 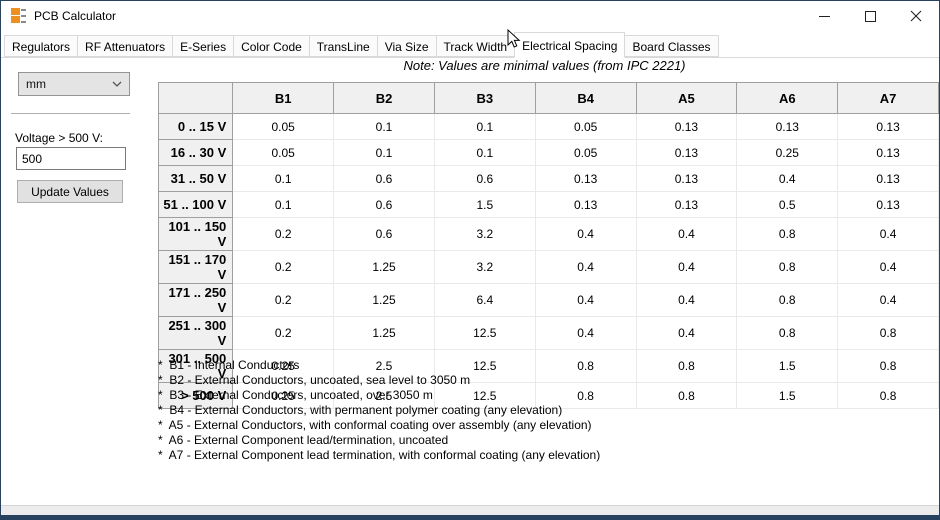 I want to click on separator, so click(x=70, y=113).